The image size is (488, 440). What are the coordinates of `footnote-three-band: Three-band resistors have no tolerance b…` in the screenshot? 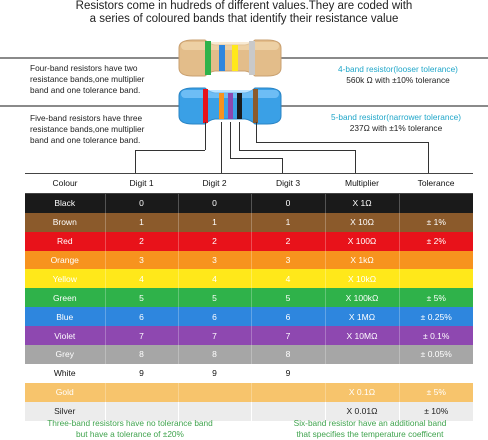 It's located at (130, 429).